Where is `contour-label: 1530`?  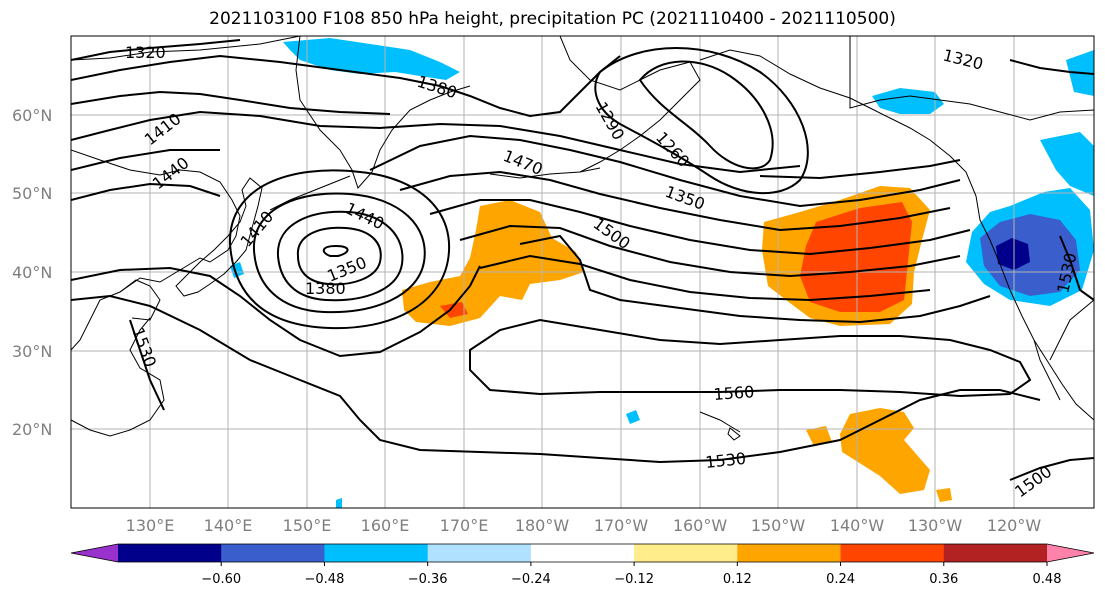
contour-label: 1530 is located at coordinates (725, 460).